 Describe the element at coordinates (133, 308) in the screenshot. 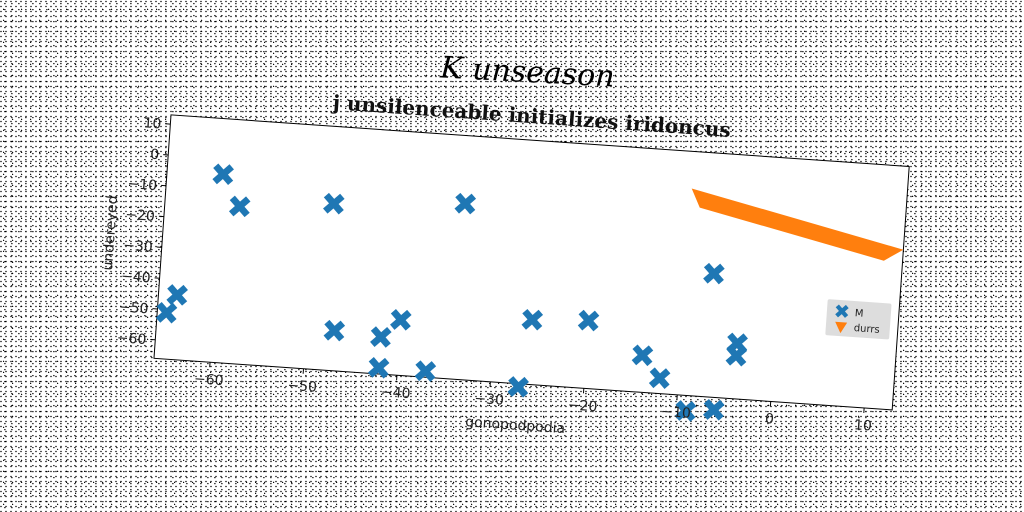

I see `y-tick-label: −50` at that location.